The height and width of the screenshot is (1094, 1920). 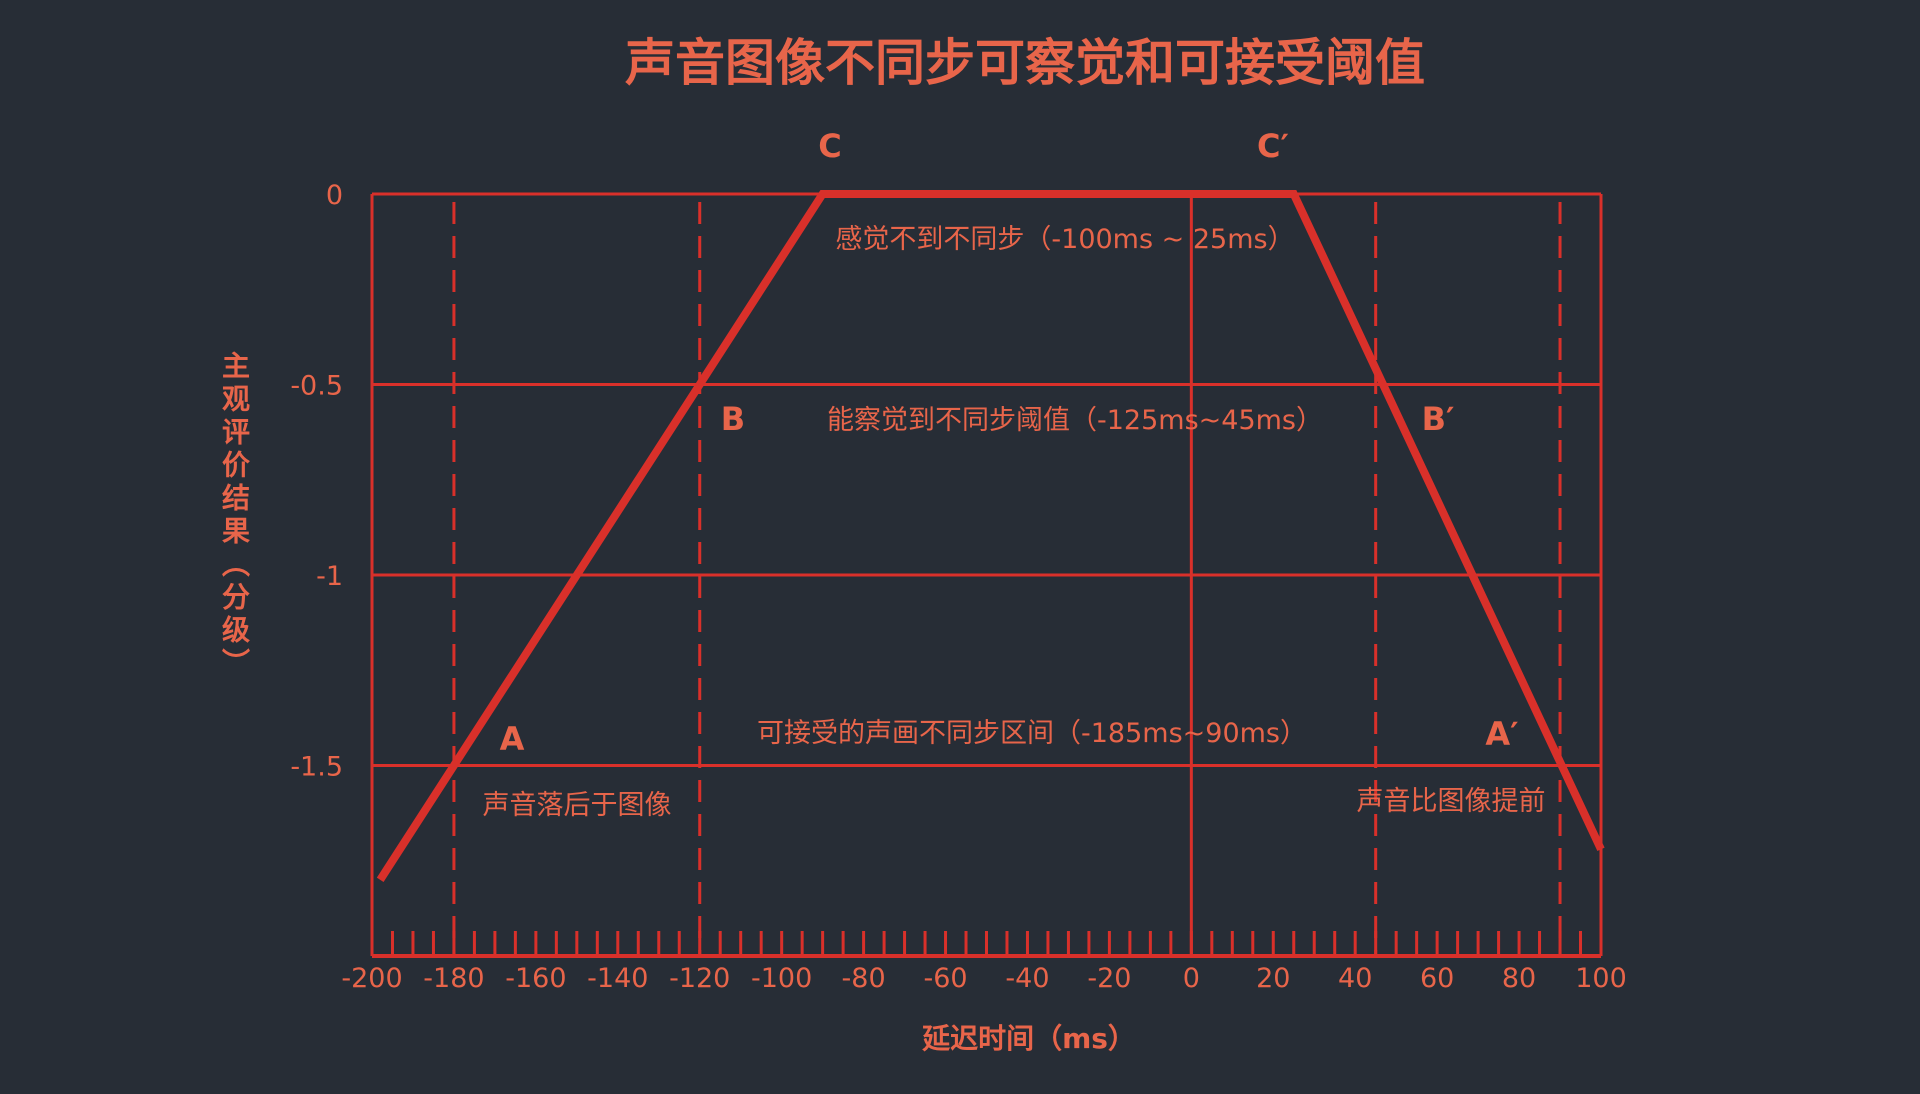 I want to click on x-tick-label: 80, so click(x=1519, y=978).